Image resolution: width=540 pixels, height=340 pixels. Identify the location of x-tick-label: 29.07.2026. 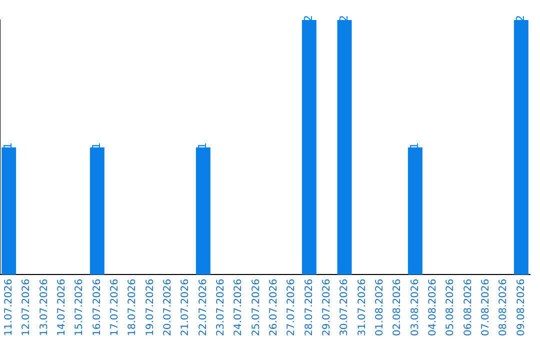
(326, 307).